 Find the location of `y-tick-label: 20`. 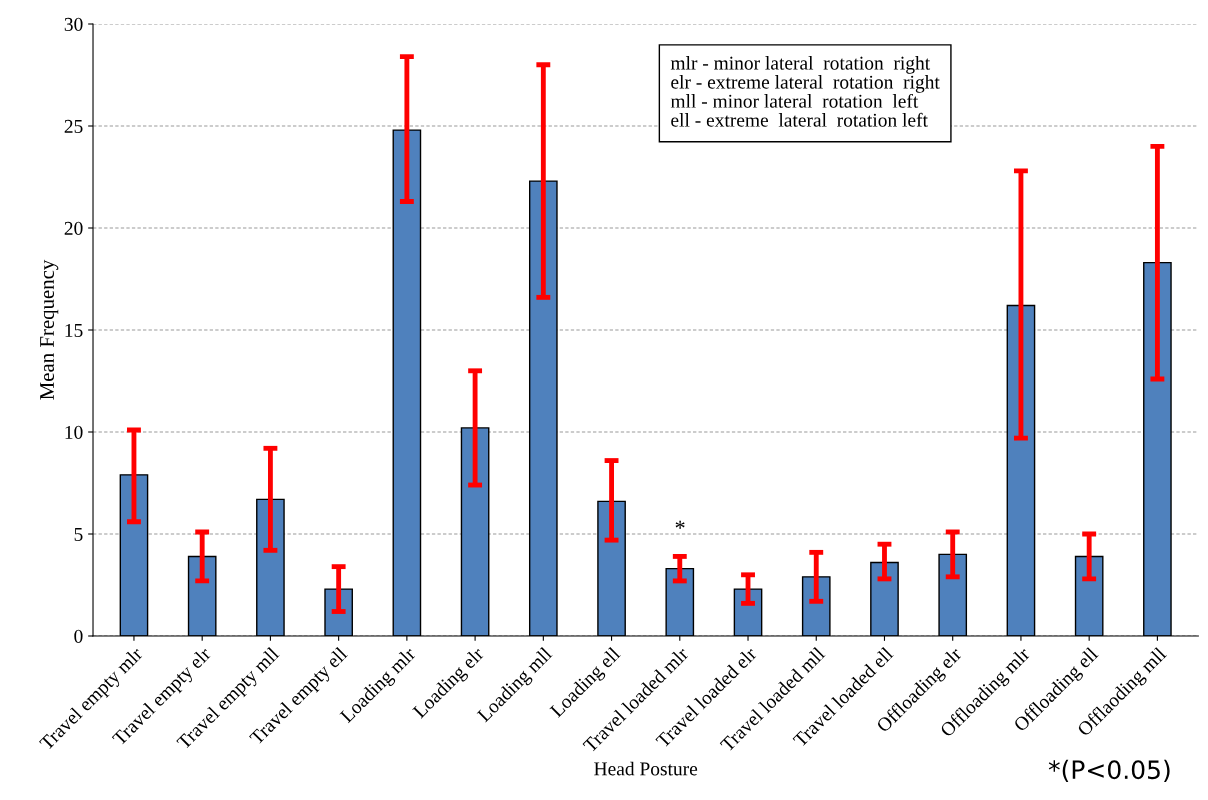

y-tick-label: 20 is located at coordinates (73, 228).